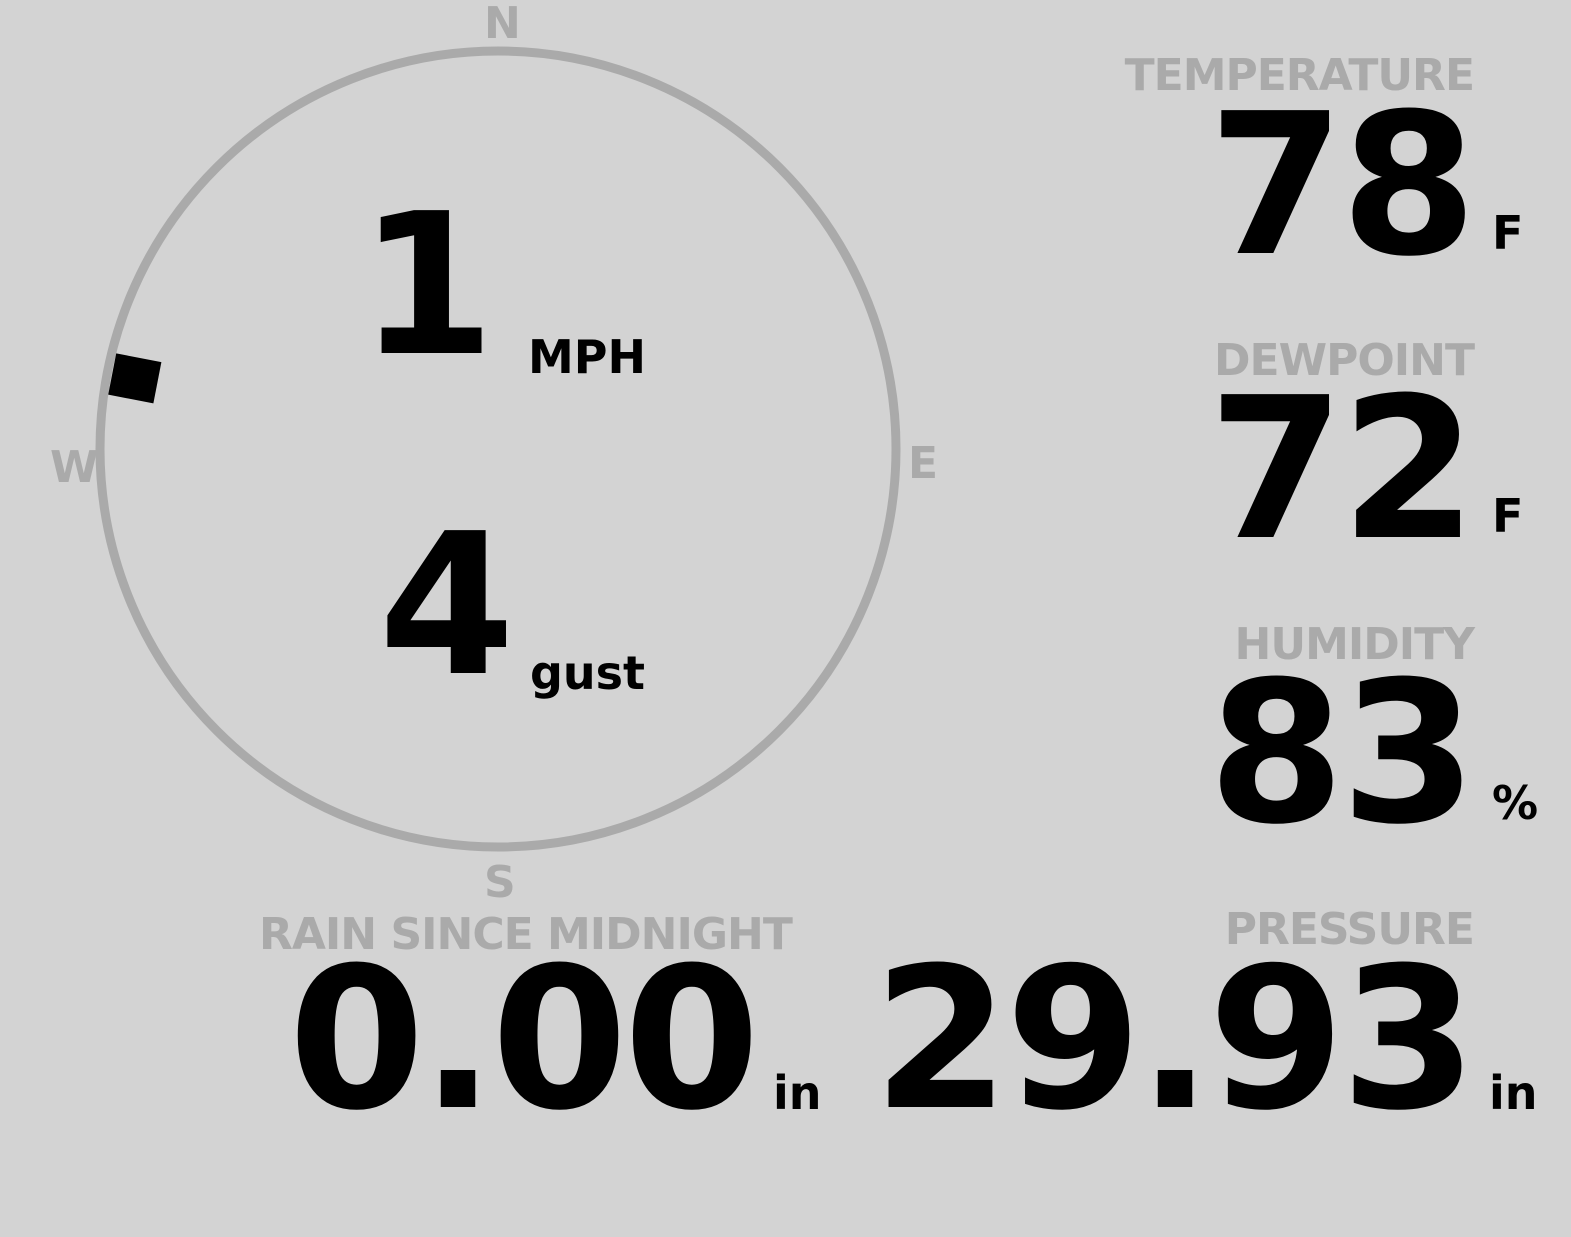 This screenshot has height=1237, width=1571. Describe the element at coordinates (526, 934) in the screenshot. I see `rain-label: RAIN SINCE MIDNIGHT` at that location.